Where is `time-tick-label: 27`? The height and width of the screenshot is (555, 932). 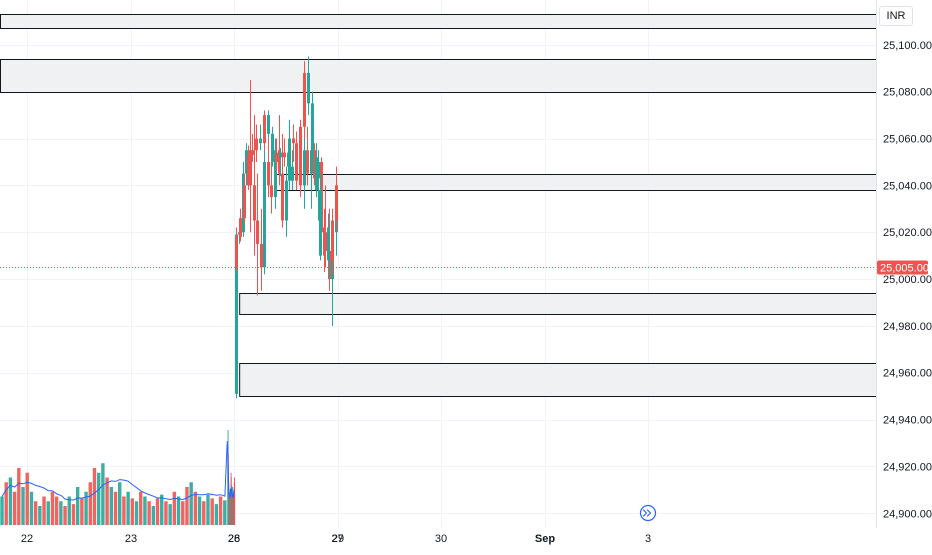 time-tick-label: 27 is located at coordinates (337, 539).